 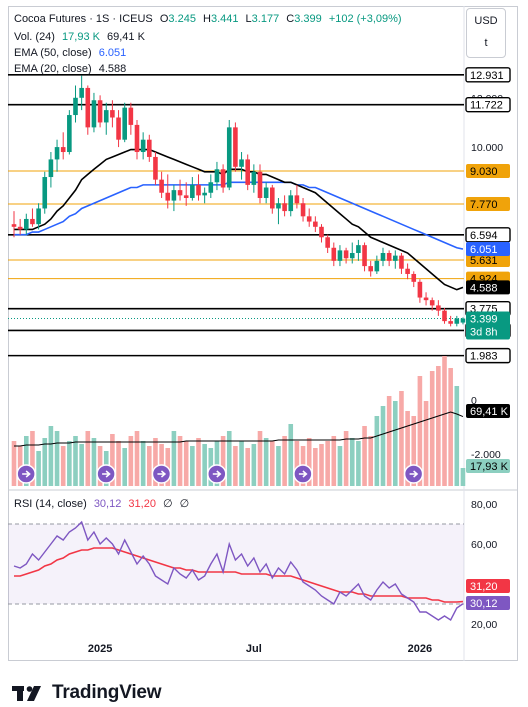 I want to click on ema50-tag: 6.051, so click(x=484, y=250).